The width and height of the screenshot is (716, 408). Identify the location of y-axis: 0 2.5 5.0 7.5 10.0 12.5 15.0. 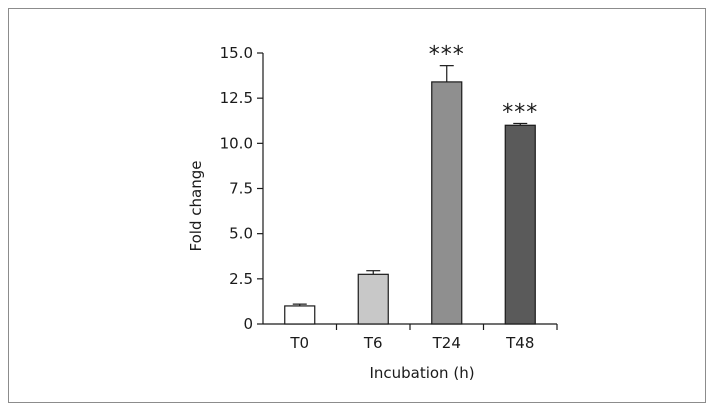
(242, 188).